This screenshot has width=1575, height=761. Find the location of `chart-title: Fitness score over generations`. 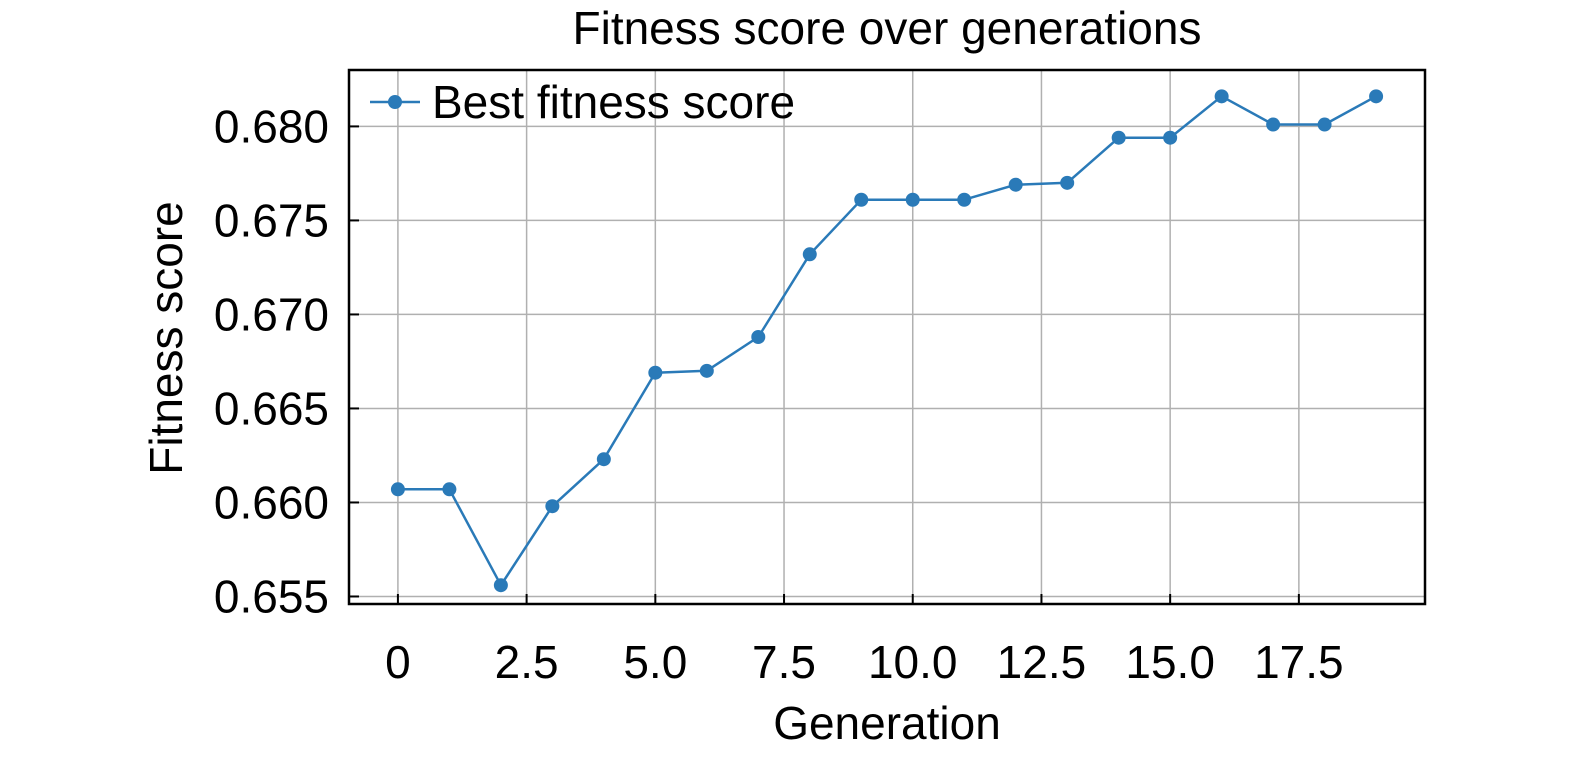

chart-title: Fitness score over generations is located at coordinates (887, 28).